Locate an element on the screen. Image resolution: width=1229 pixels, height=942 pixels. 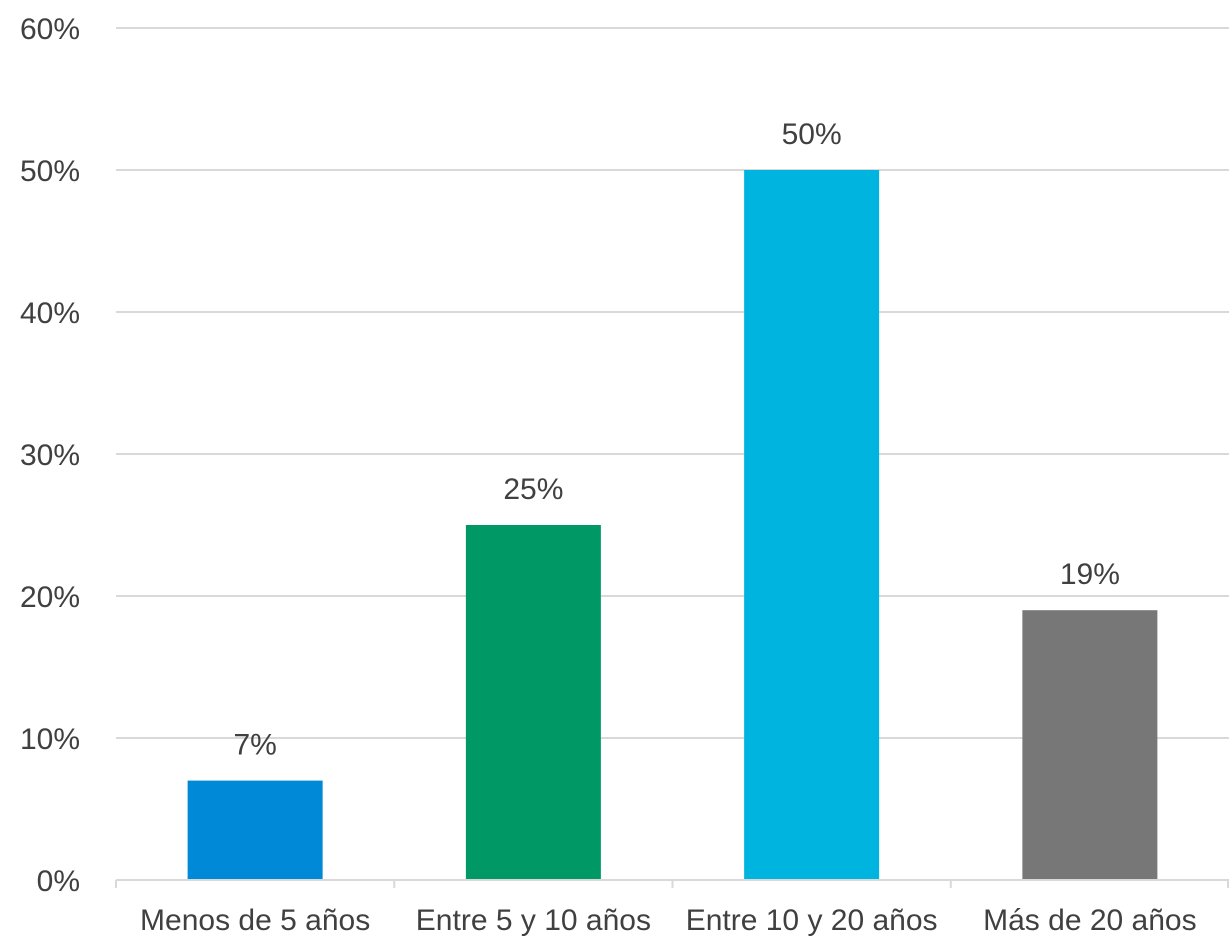
y-axis-tick-labels: 0% 10% 20% 30% 40% 50% 60% is located at coordinates (50, 455).